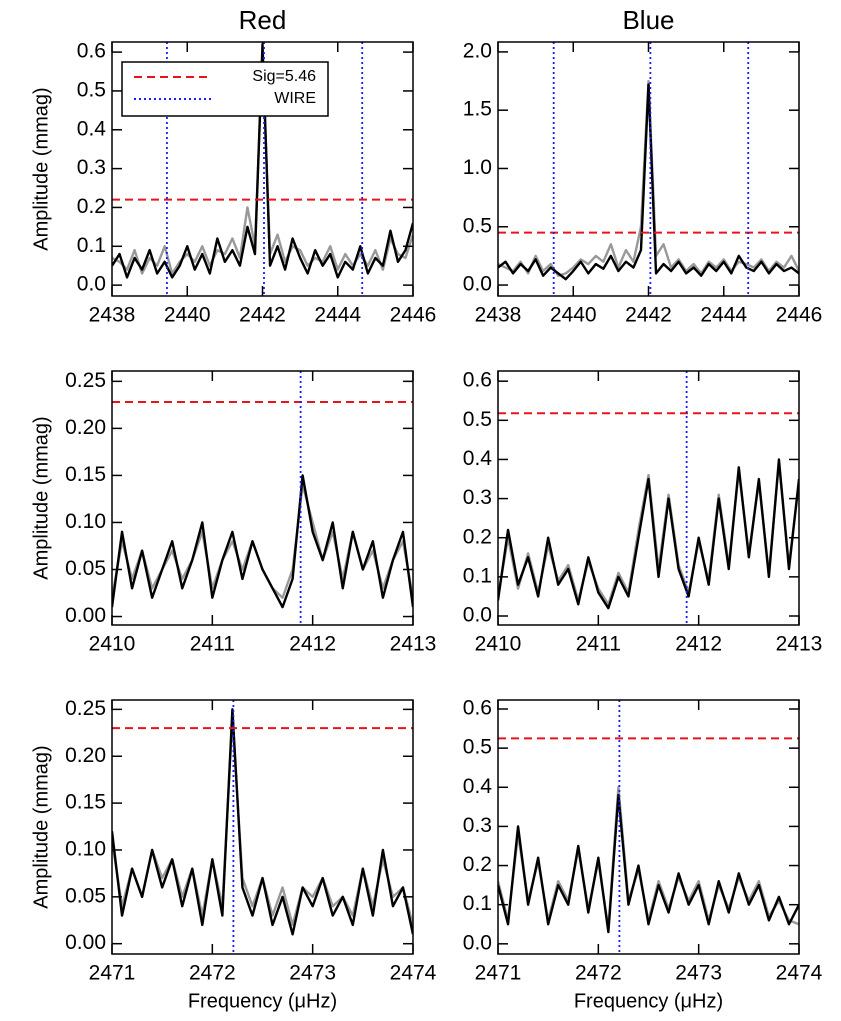 Image resolution: width=841 pixels, height=1021 pixels. I want to click on panel-title: Blue, so click(648, 20).